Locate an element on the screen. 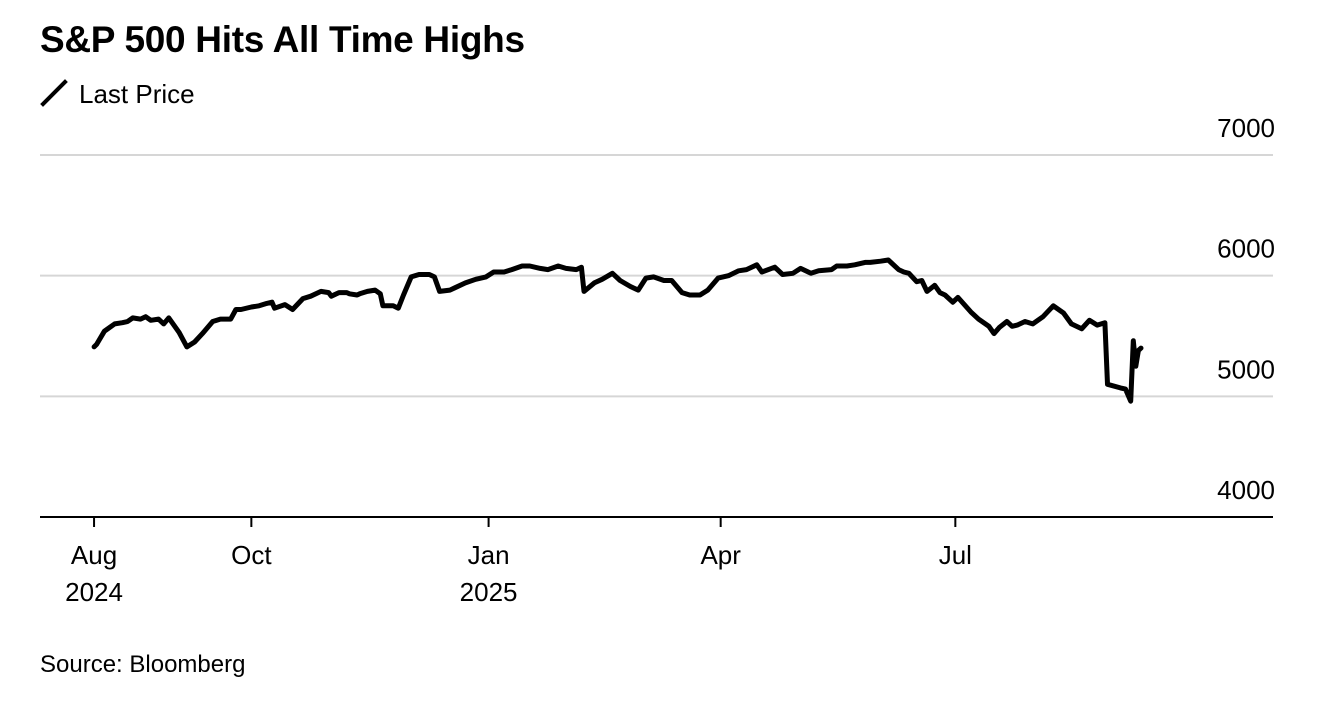 The image size is (1317, 705). x-tick-label-jul: Jul is located at coordinates (955, 555).